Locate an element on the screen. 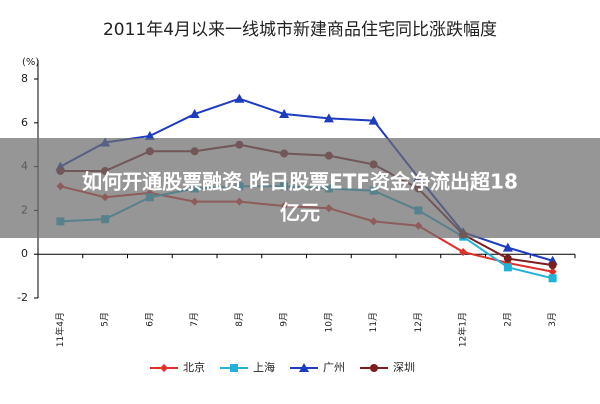 The width and height of the screenshot is (600, 404). caption-text: 亿元 is located at coordinates (300, 213).